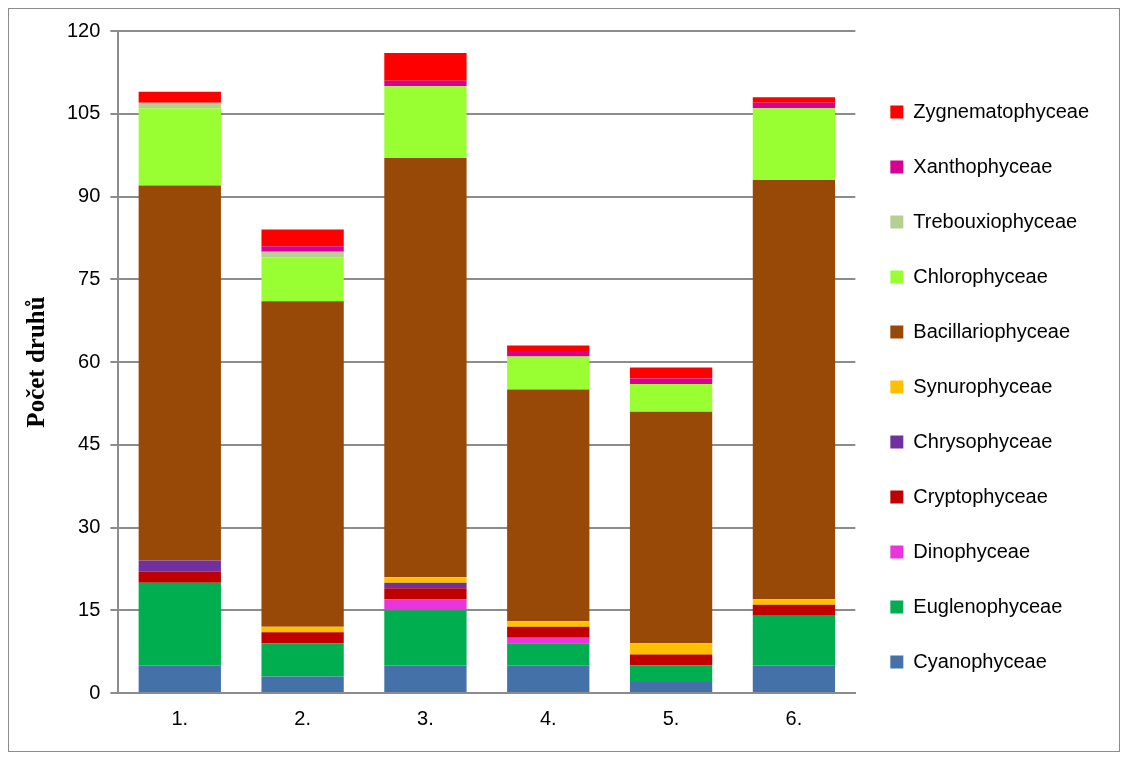 The width and height of the screenshot is (1129, 761). I want to click on x-tick-label: 1., so click(180, 717).